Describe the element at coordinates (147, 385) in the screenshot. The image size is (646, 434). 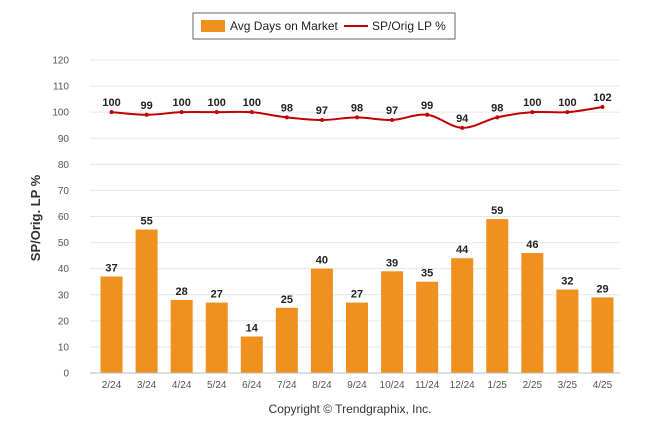
I see `x-tick-label: 3/24` at that location.